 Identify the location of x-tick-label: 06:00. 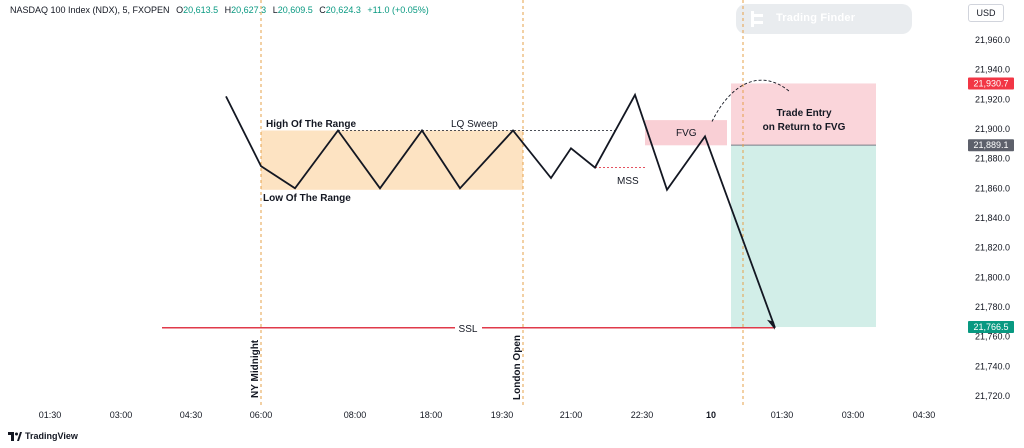
(261, 415).